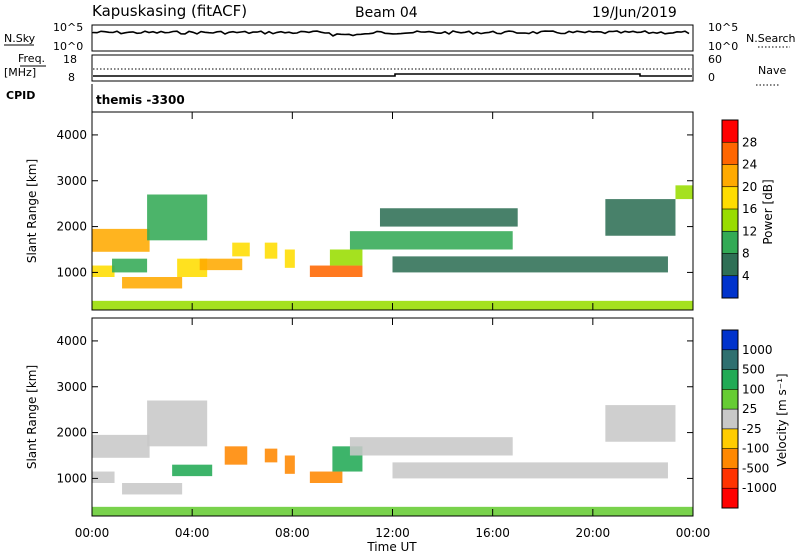  I want to click on colorbar-tick-label: 12, so click(749, 231).